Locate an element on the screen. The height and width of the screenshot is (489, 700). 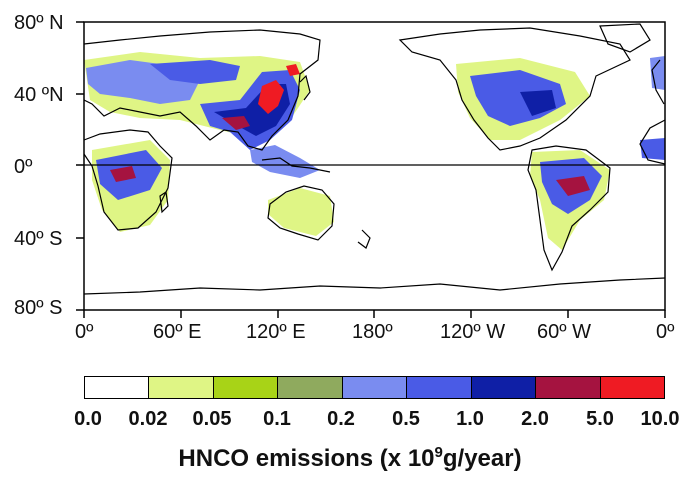
emission-australia is located at coordinates (301, 212).